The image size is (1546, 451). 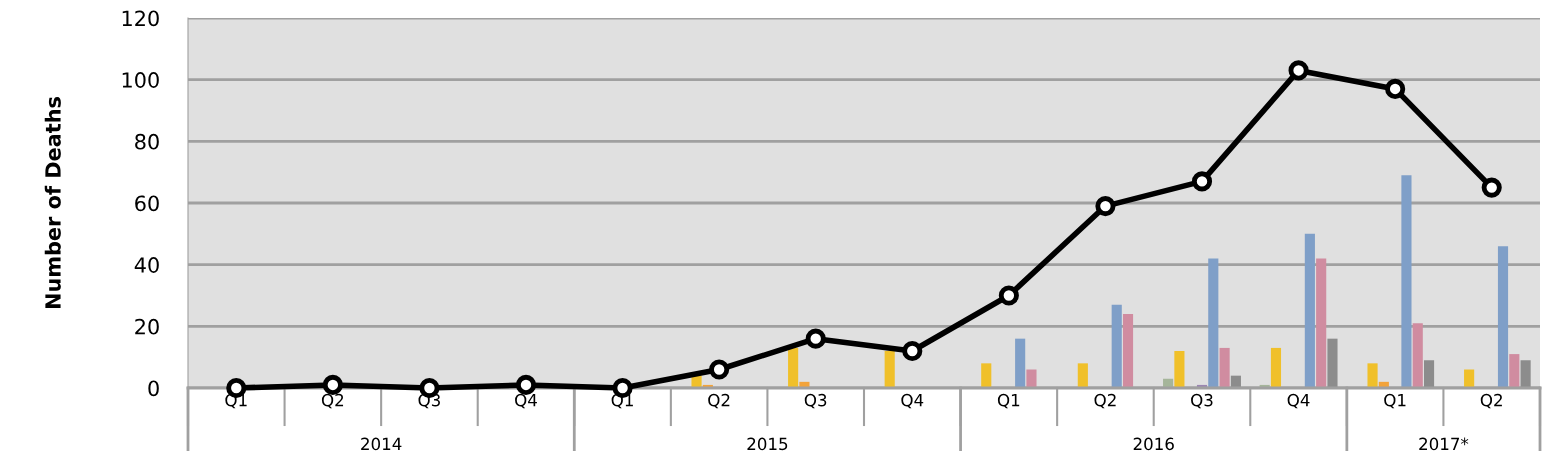 I want to click on y-tick-label: 0, so click(x=153, y=388).